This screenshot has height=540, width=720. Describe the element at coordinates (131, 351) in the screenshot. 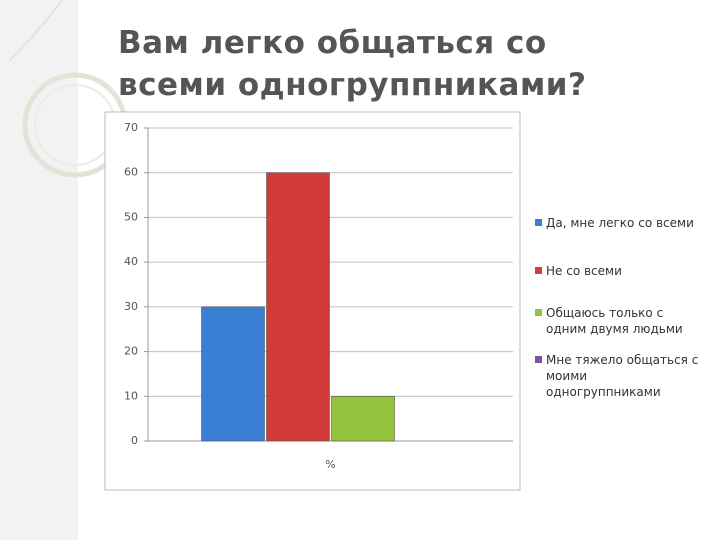

I see `y-tick-label: 20` at that location.